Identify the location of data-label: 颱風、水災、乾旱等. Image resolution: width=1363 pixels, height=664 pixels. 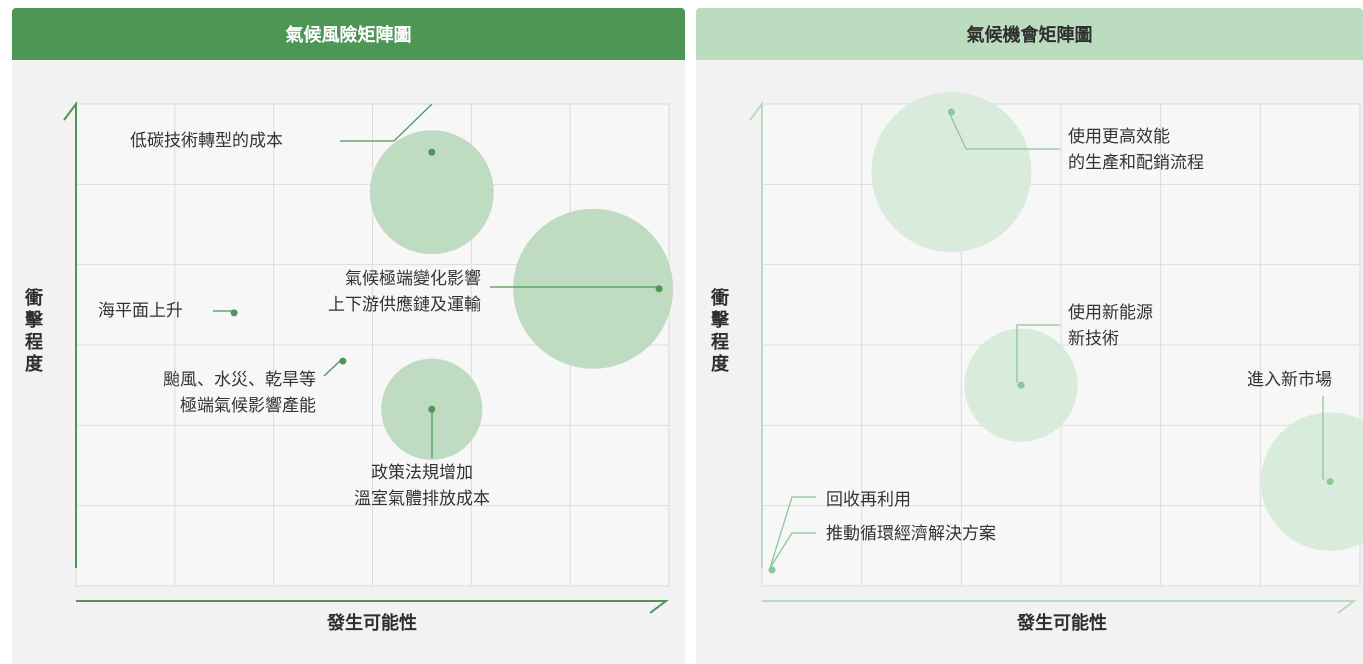
(239, 380).